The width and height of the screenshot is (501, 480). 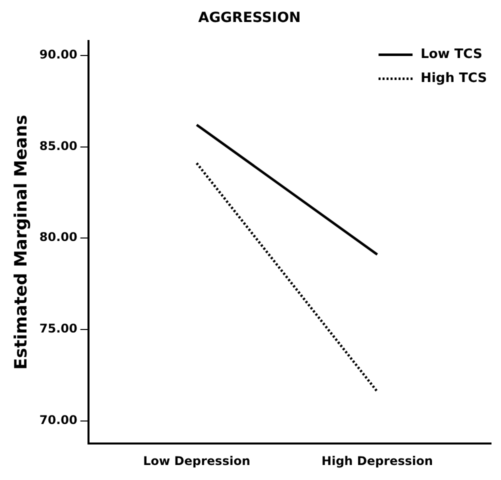 I want to click on x-tick-label: High Depression, so click(x=377, y=461).